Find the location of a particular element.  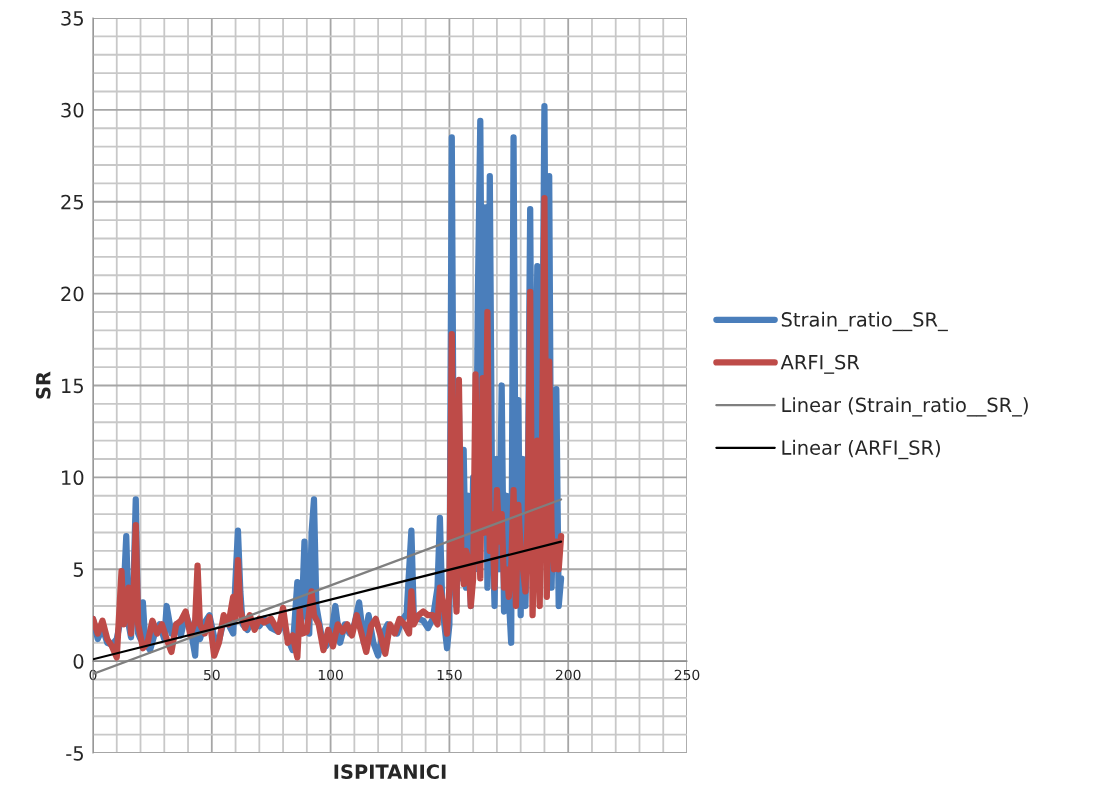

y-tick-label: 25 is located at coordinates (72, 202).